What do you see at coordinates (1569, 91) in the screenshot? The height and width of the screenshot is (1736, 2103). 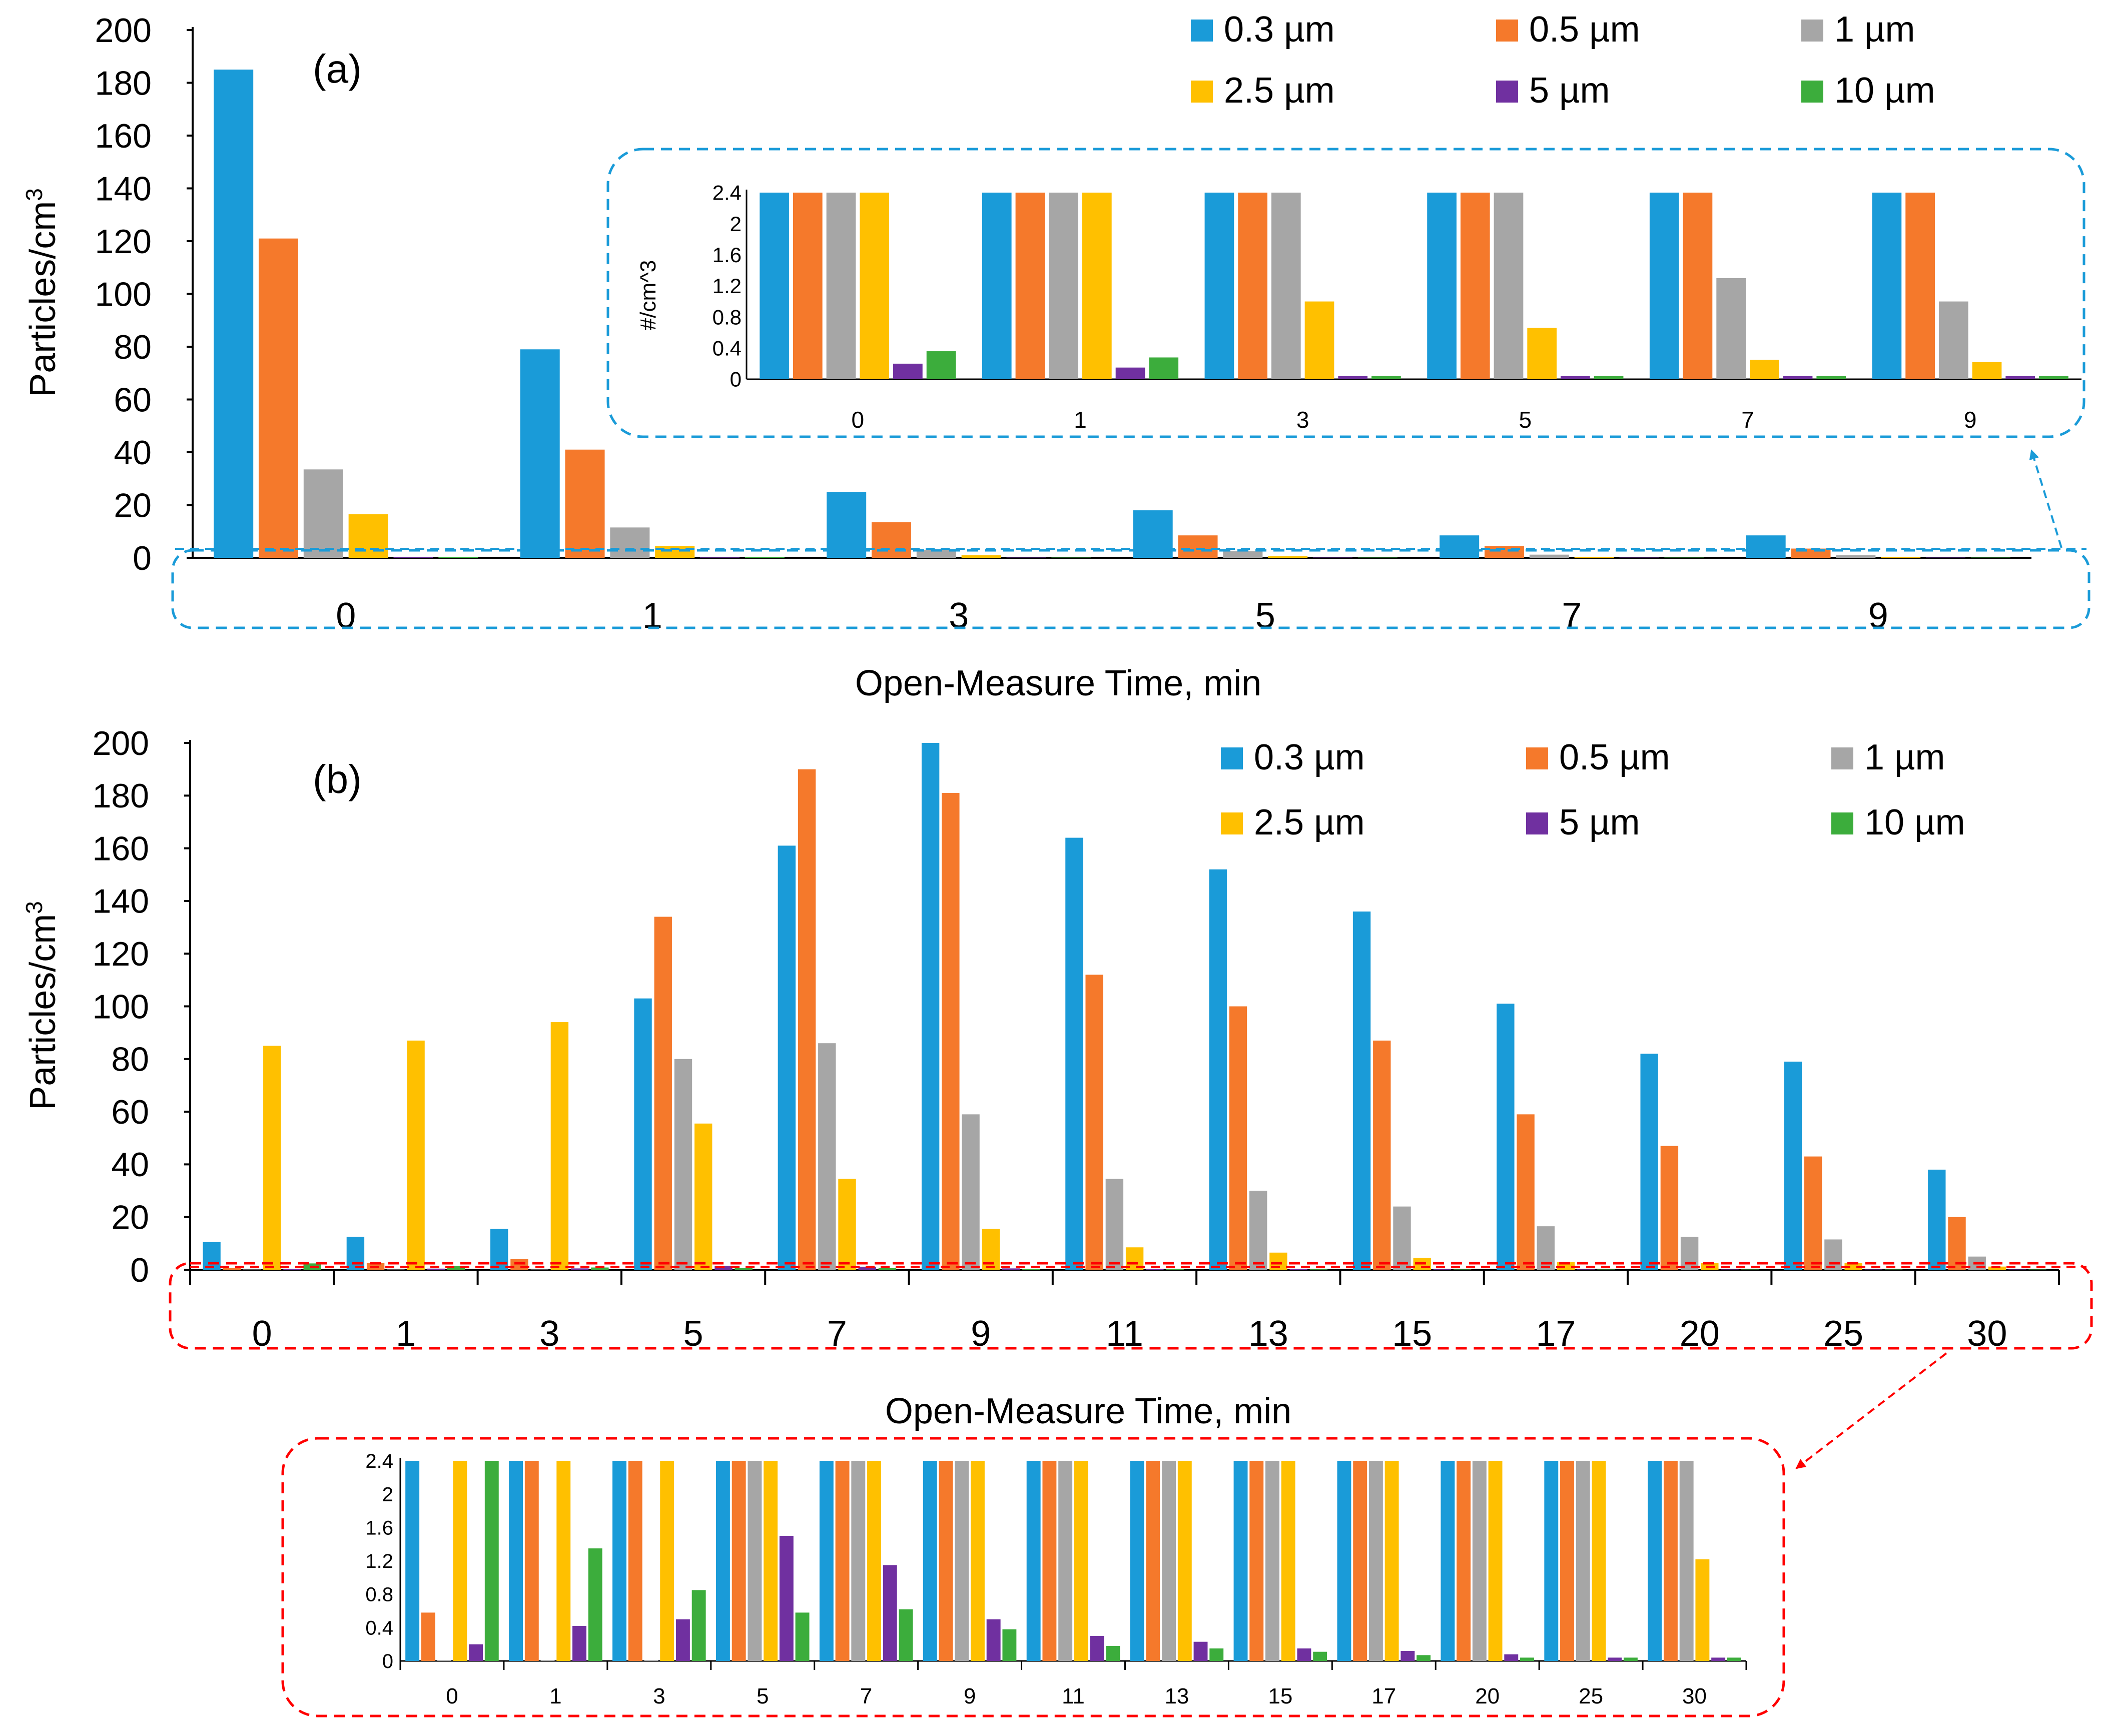 I see `legend-label: 5 µm` at bounding box center [1569, 91].